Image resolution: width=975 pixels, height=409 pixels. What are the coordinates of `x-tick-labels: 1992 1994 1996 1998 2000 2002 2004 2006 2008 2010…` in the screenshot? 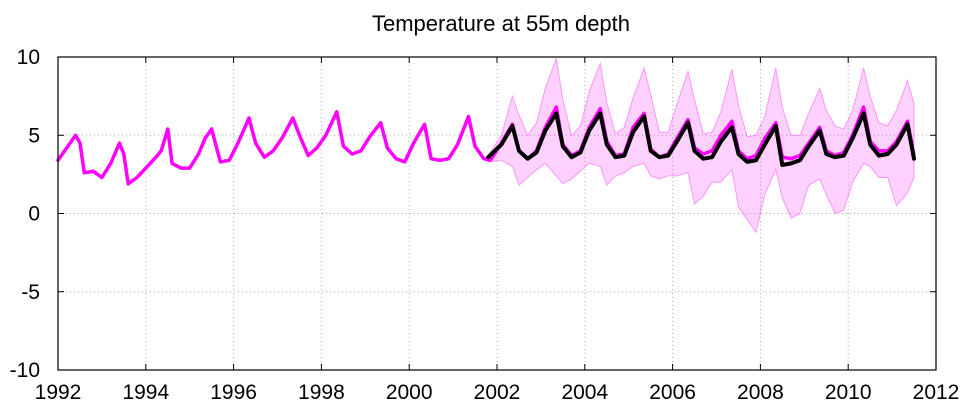 It's located at (497, 392).